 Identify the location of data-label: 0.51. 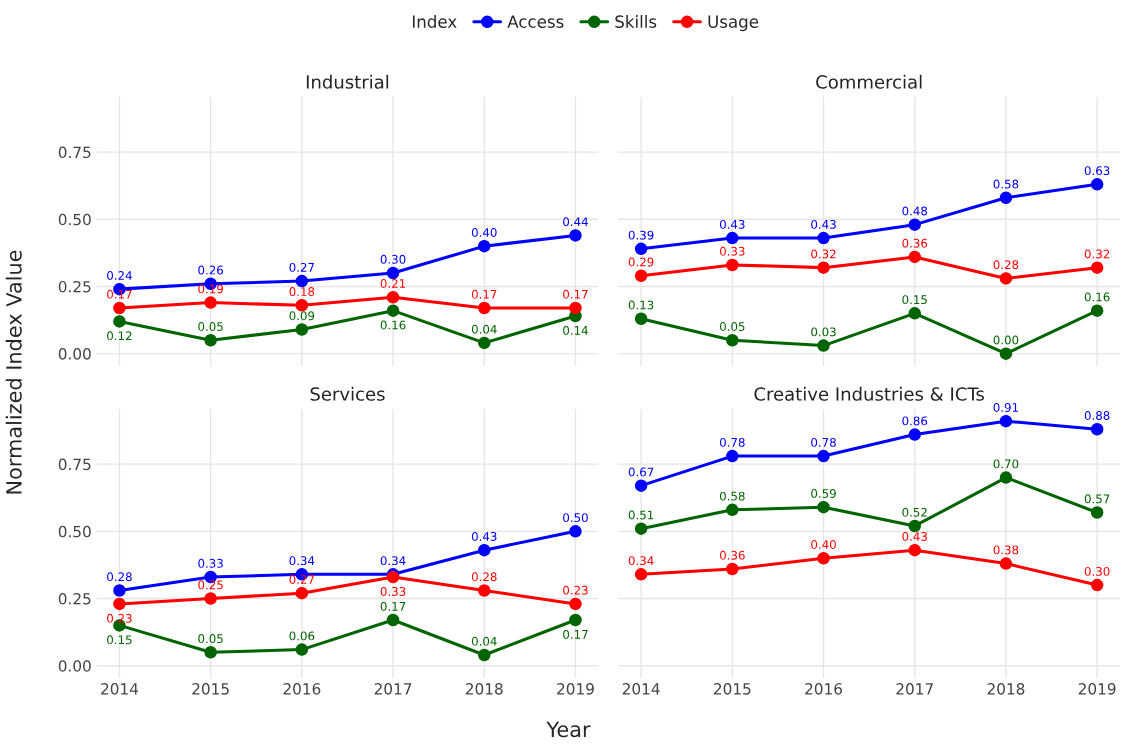
(641, 515).